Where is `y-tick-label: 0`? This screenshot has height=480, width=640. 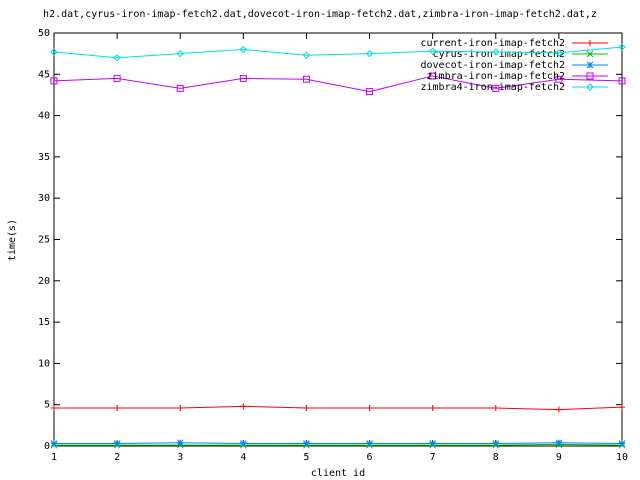
y-tick-label: 0 is located at coordinates (47, 446).